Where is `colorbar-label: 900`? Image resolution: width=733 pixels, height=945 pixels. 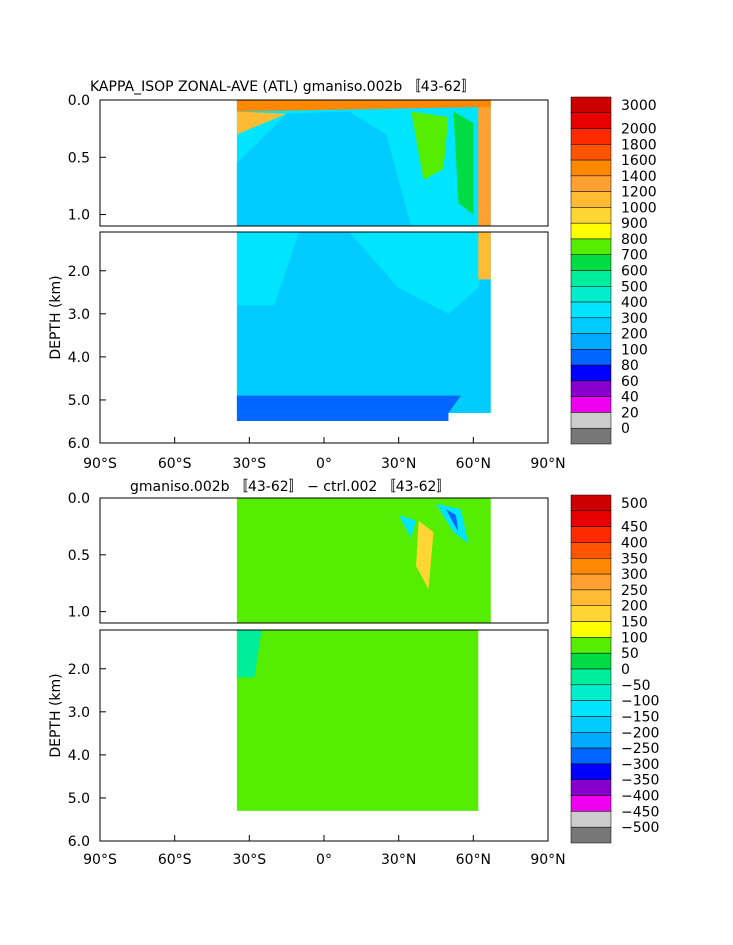 colorbar-label: 900 is located at coordinates (634, 224).